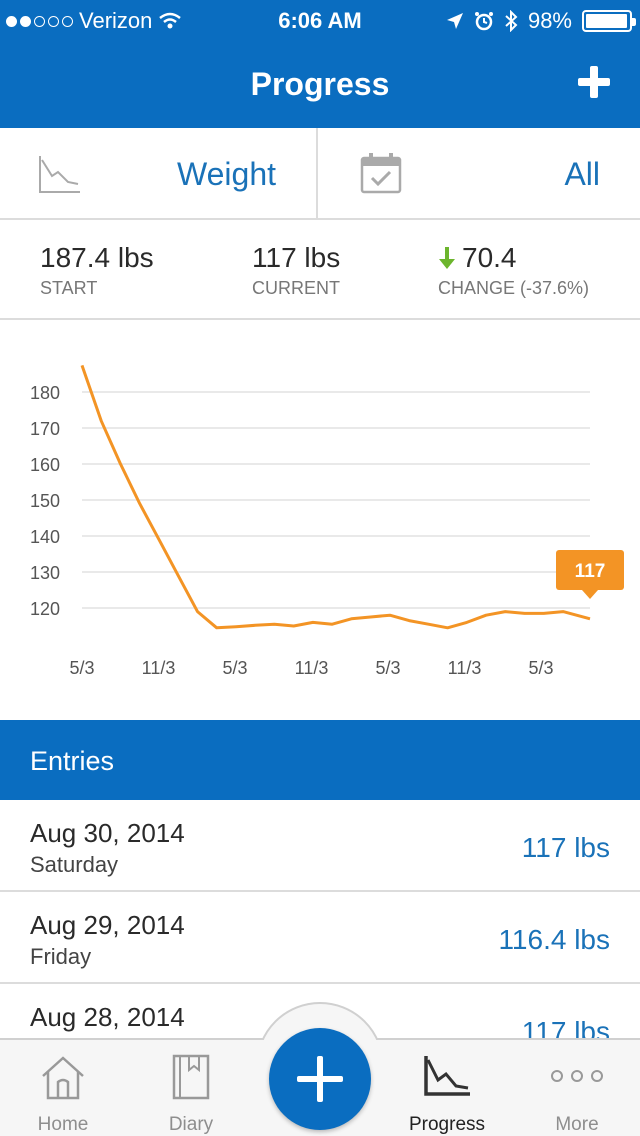 This screenshot has height=1136, width=640. What do you see at coordinates (63, 1124) in the screenshot?
I see `tab-home-label: Home` at bounding box center [63, 1124].